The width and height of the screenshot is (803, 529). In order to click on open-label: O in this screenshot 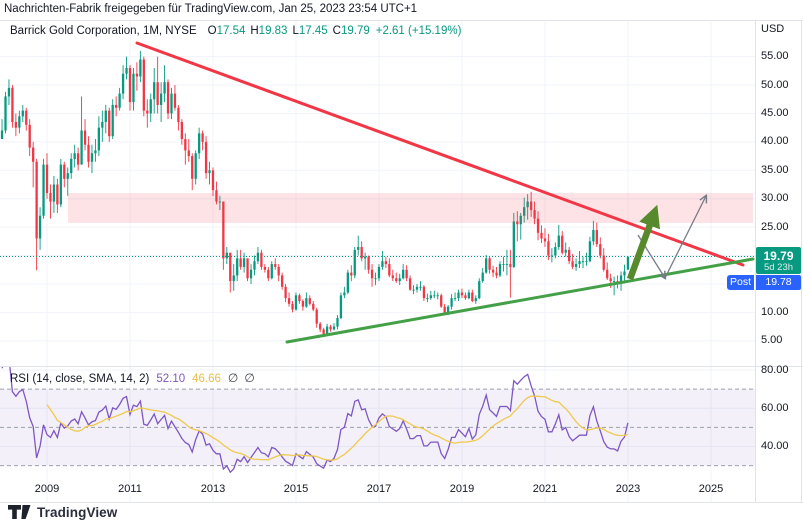, I will do `click(212, 31)`.